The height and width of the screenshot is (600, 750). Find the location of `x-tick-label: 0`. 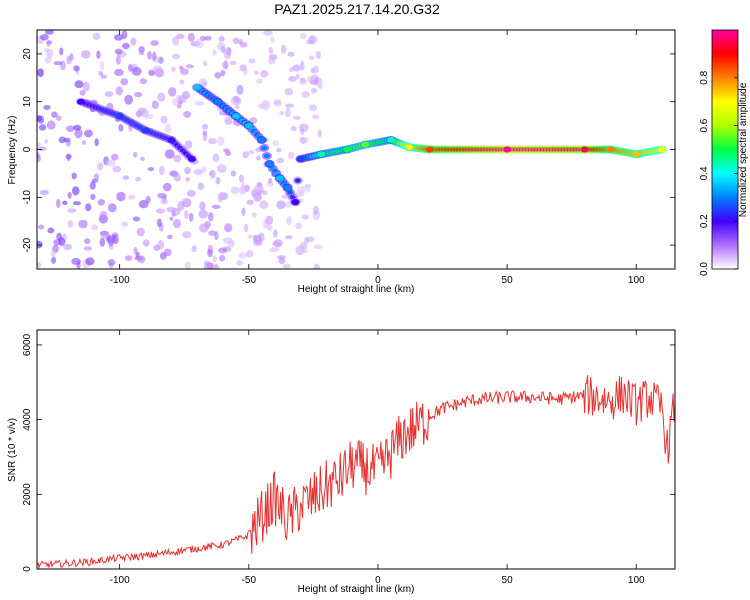

x-tick-label: 0 is located at coordinates (378, 580).